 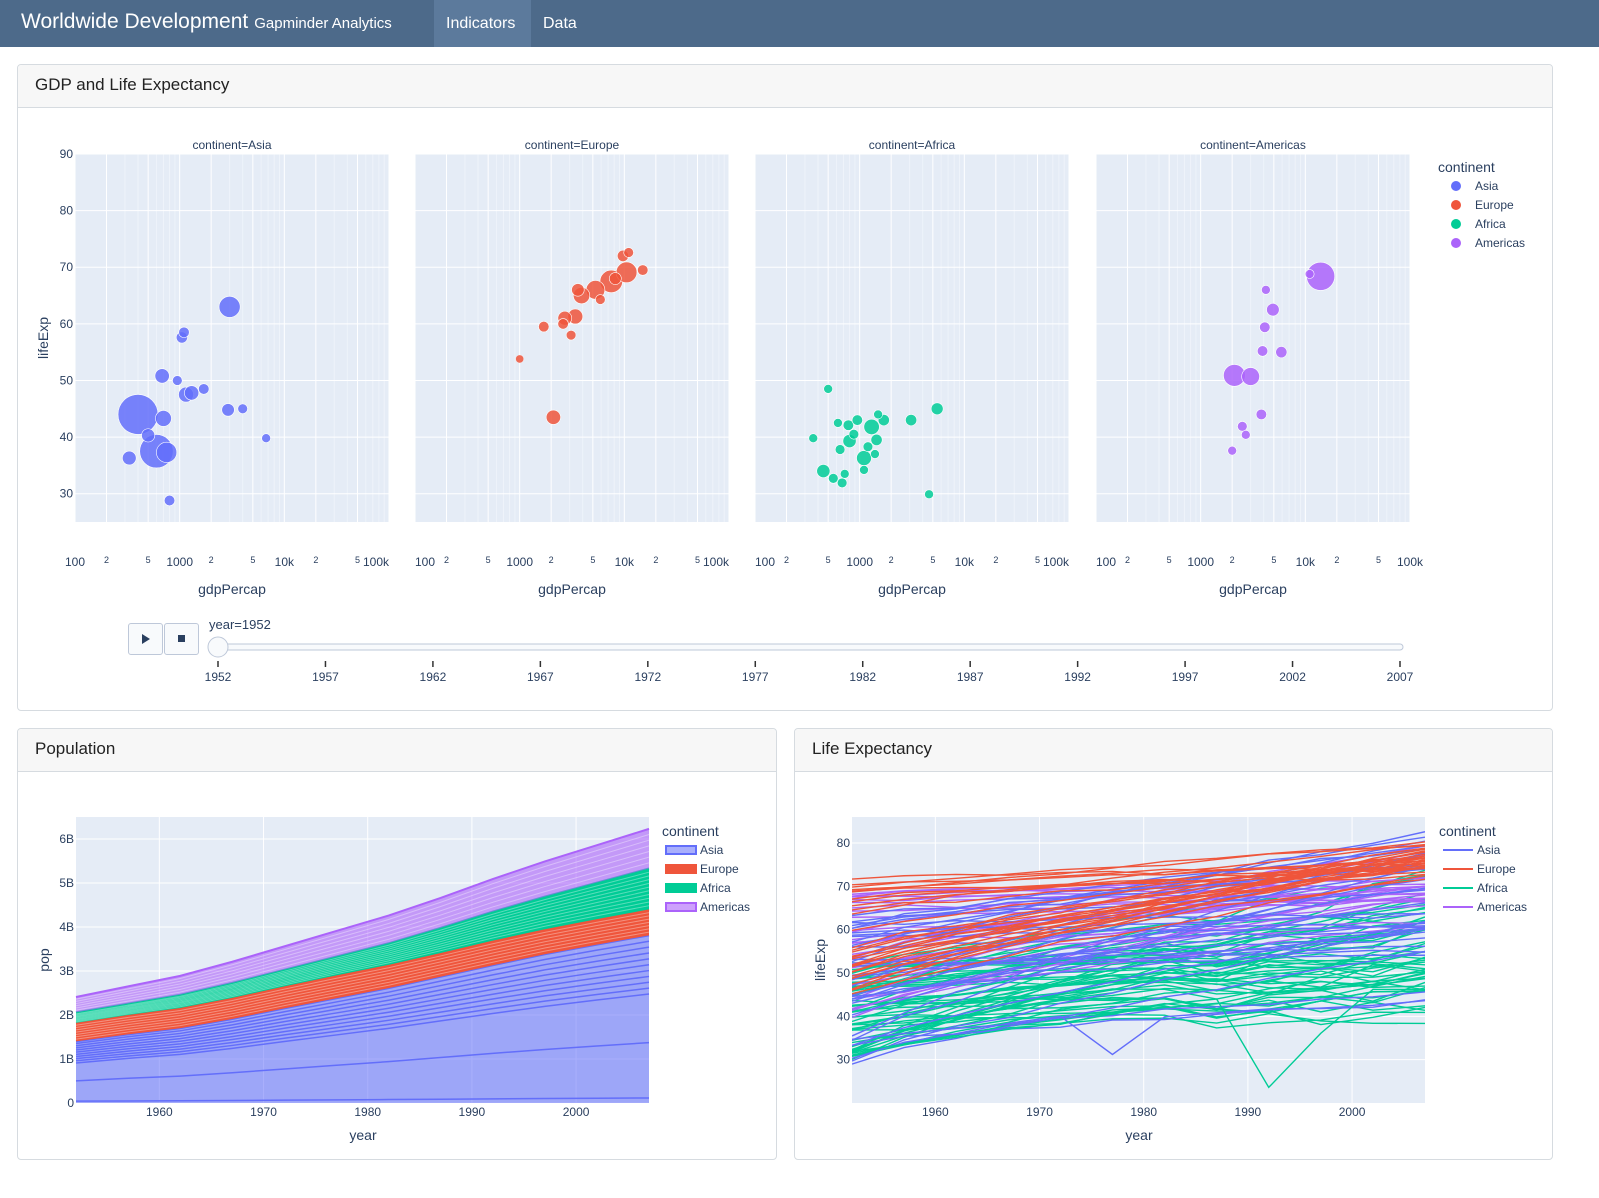 What do you see at coordinates (690, 831) in the screenshot?
I see `legend-title: continent` at bounding box center [690, 831].